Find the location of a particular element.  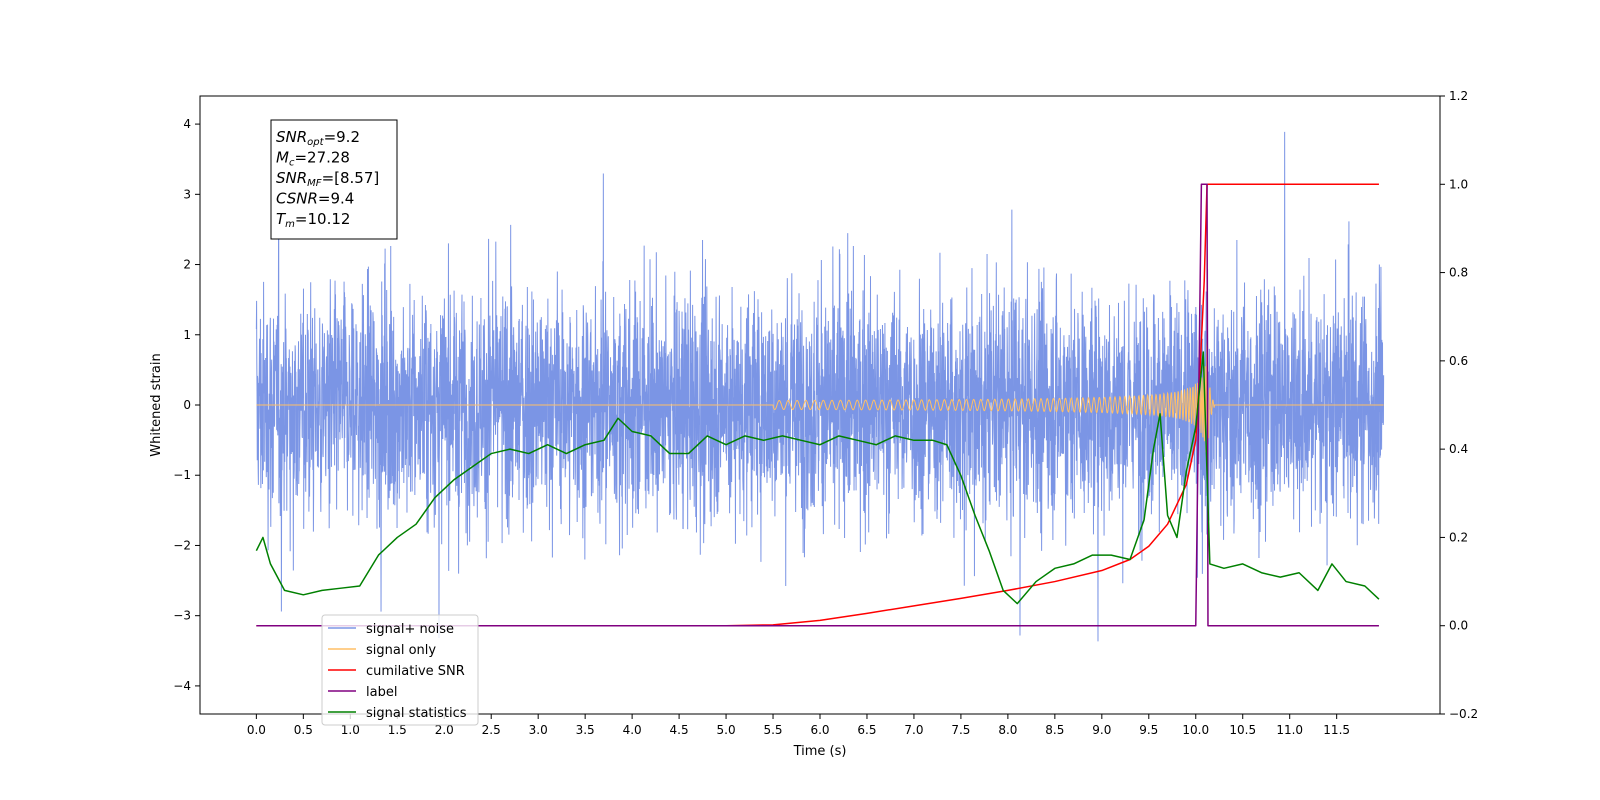

x-tick-label: 9.0 is located at coordinates (1101, 730).